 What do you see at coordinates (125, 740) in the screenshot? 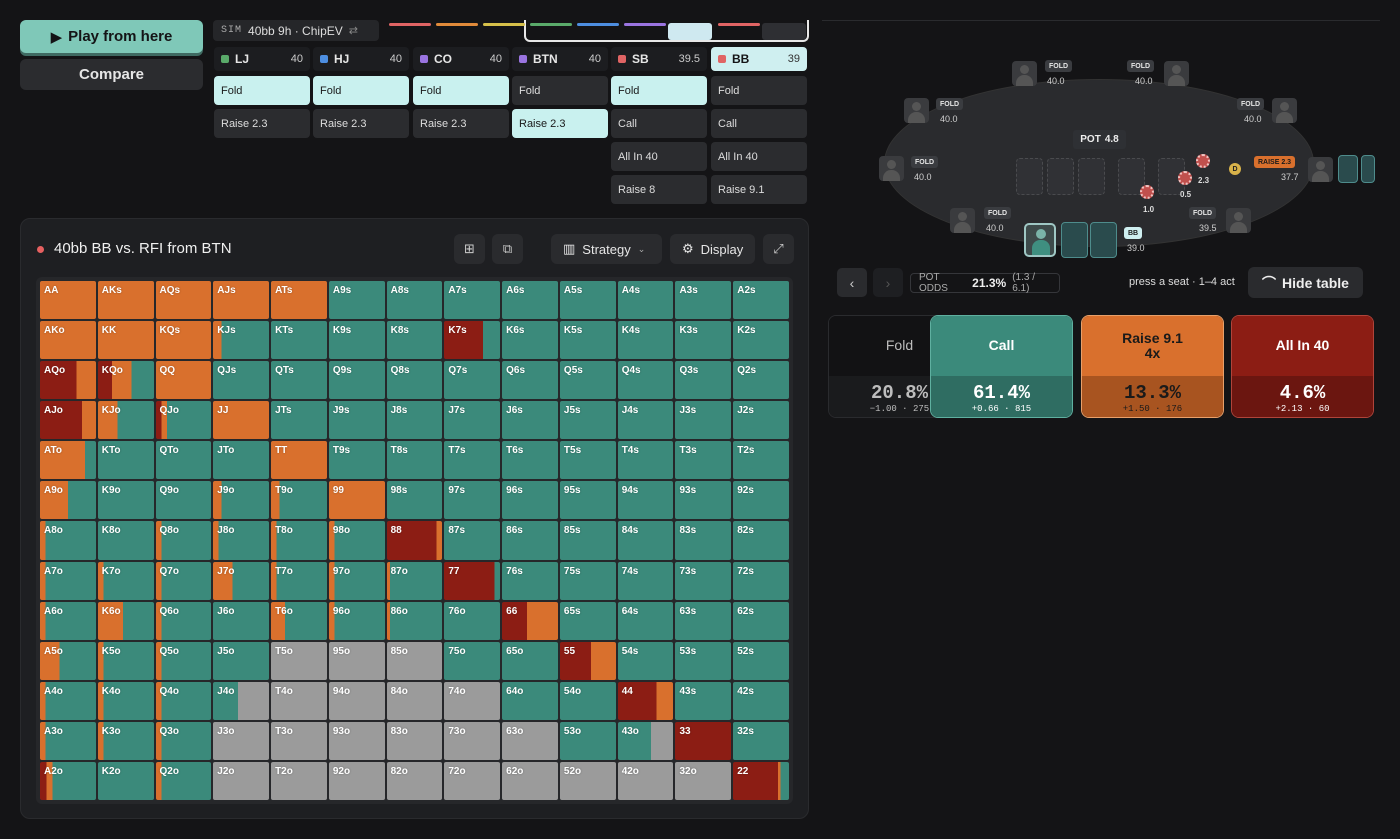
I see `hand-cell: K3o` at bounding box center [125, 740].